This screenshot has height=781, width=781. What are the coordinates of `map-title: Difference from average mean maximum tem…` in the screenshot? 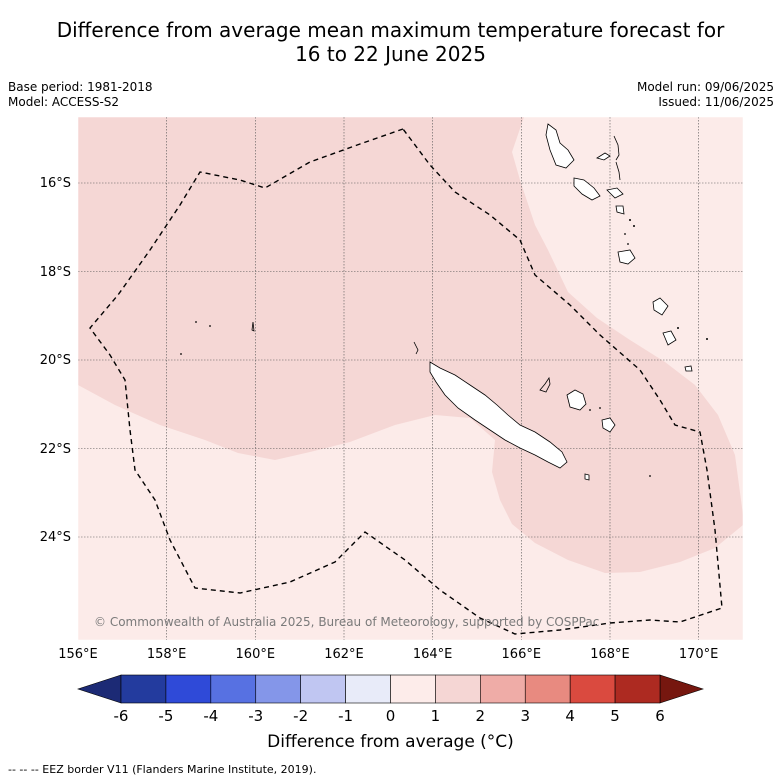 It's located at (390, 42).